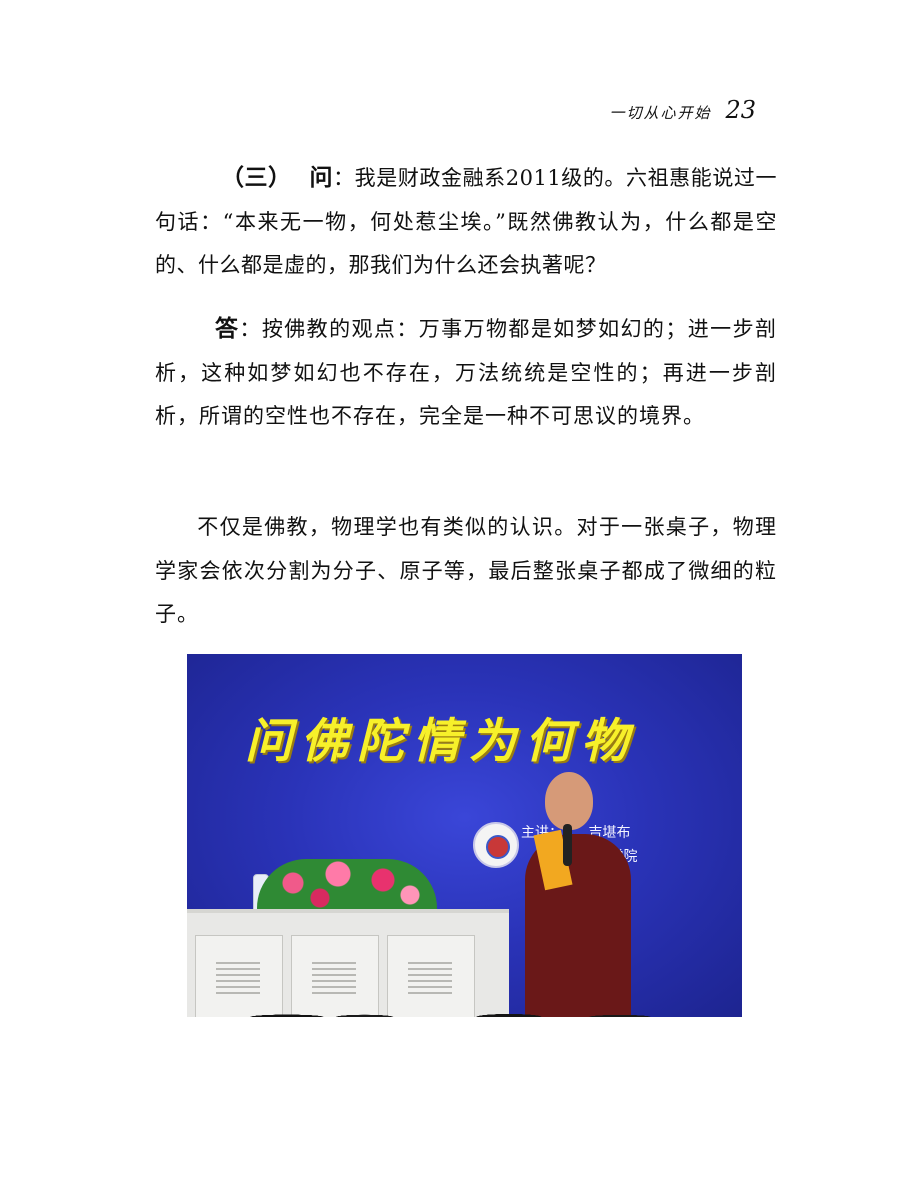 The image size is (908, 1190). I want to click on section-number: （三）, so click(256, 178).